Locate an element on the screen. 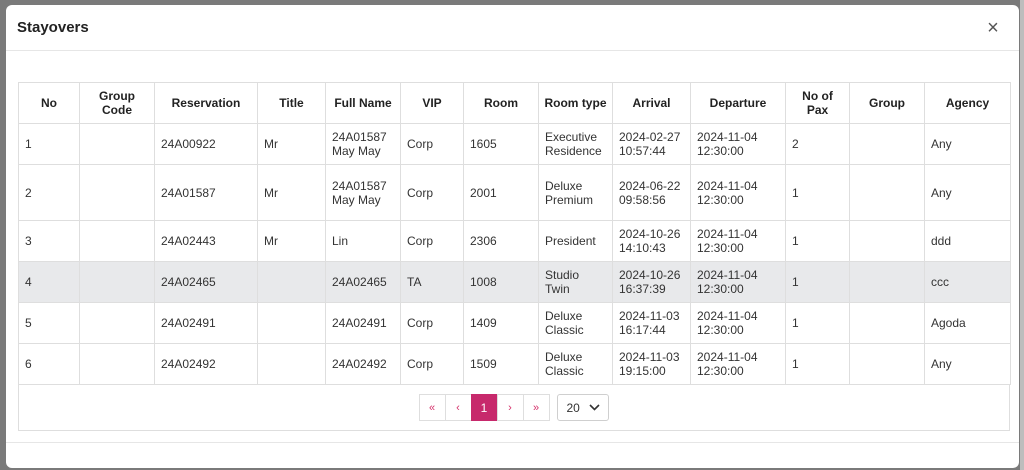  chevron-down-icon is located at coordinates (594, 407).